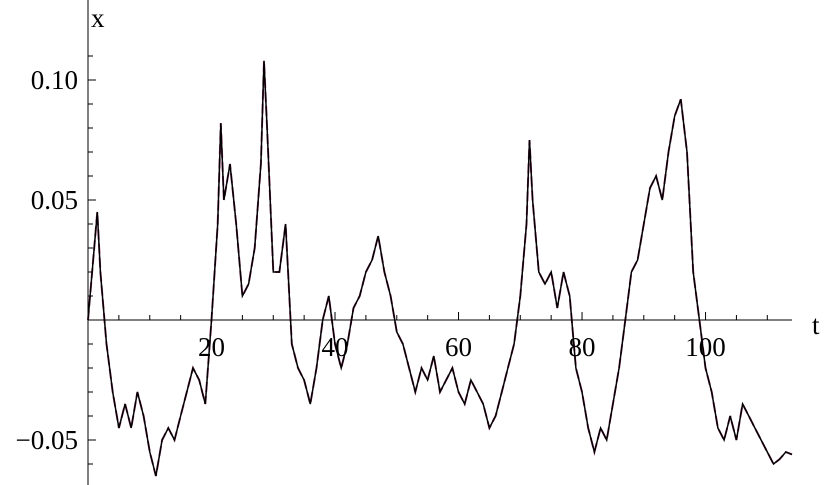 The image size is (825, 485). Describe the element at coordinates (582, 347) in the screenshot. I see `x-tick-label: 80` at that location.